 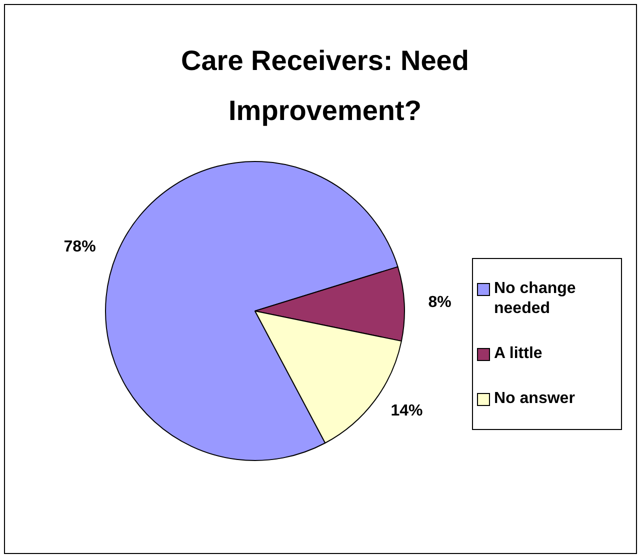 I want to click on legend-label: No answer, so click(x=534, y=398).